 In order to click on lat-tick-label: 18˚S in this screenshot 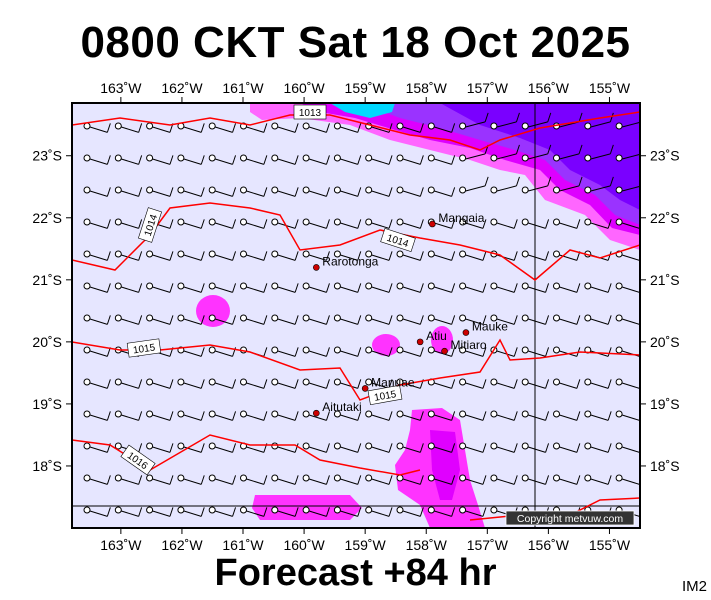, I will do `click(665, 466)`.